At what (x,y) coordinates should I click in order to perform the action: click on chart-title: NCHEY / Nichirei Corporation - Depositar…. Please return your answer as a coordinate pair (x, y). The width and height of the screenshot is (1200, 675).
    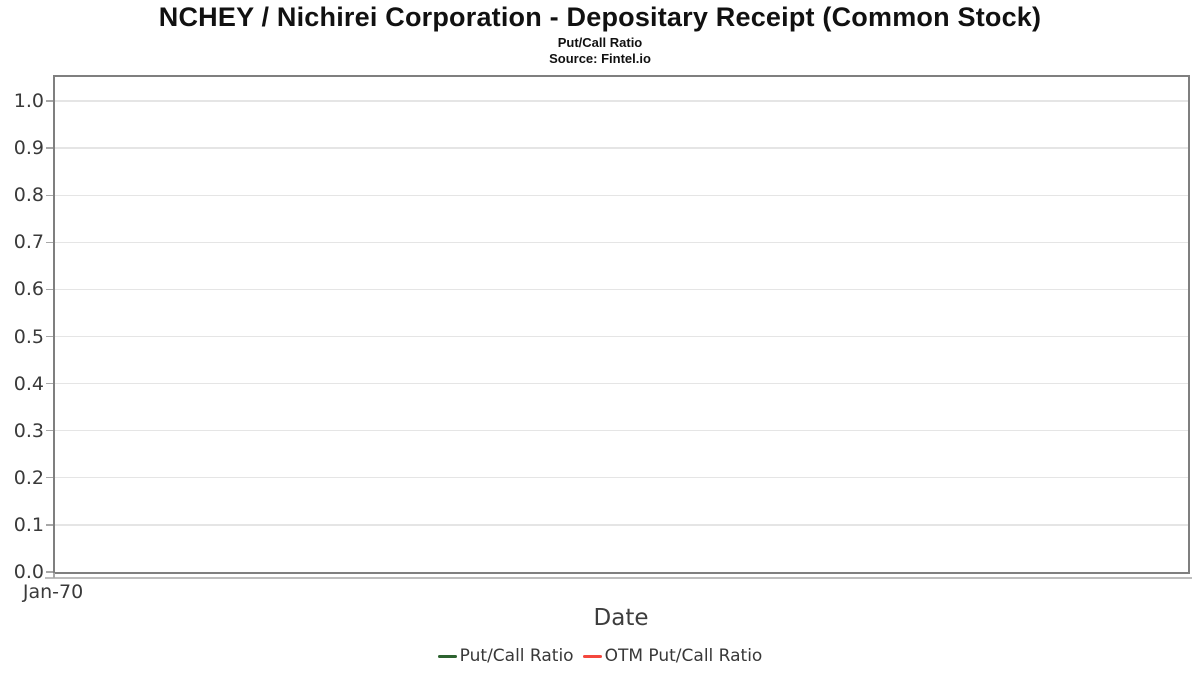
    Looking at the image, I should click on (600, 17).